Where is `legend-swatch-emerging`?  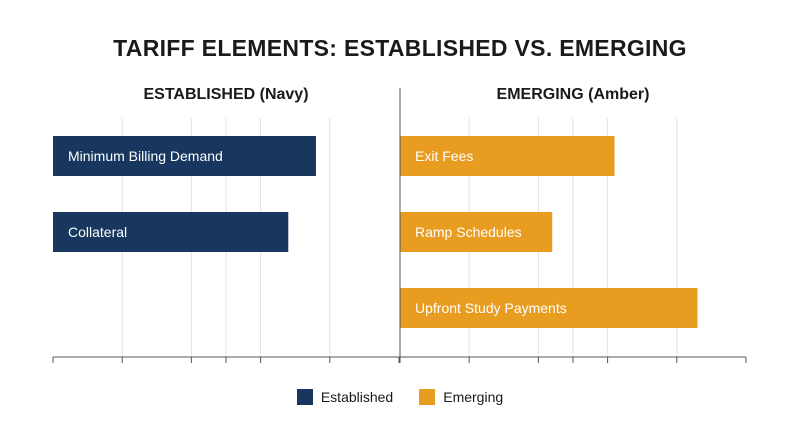
legend-swatch-emerging is located at coordinates (427, 397).